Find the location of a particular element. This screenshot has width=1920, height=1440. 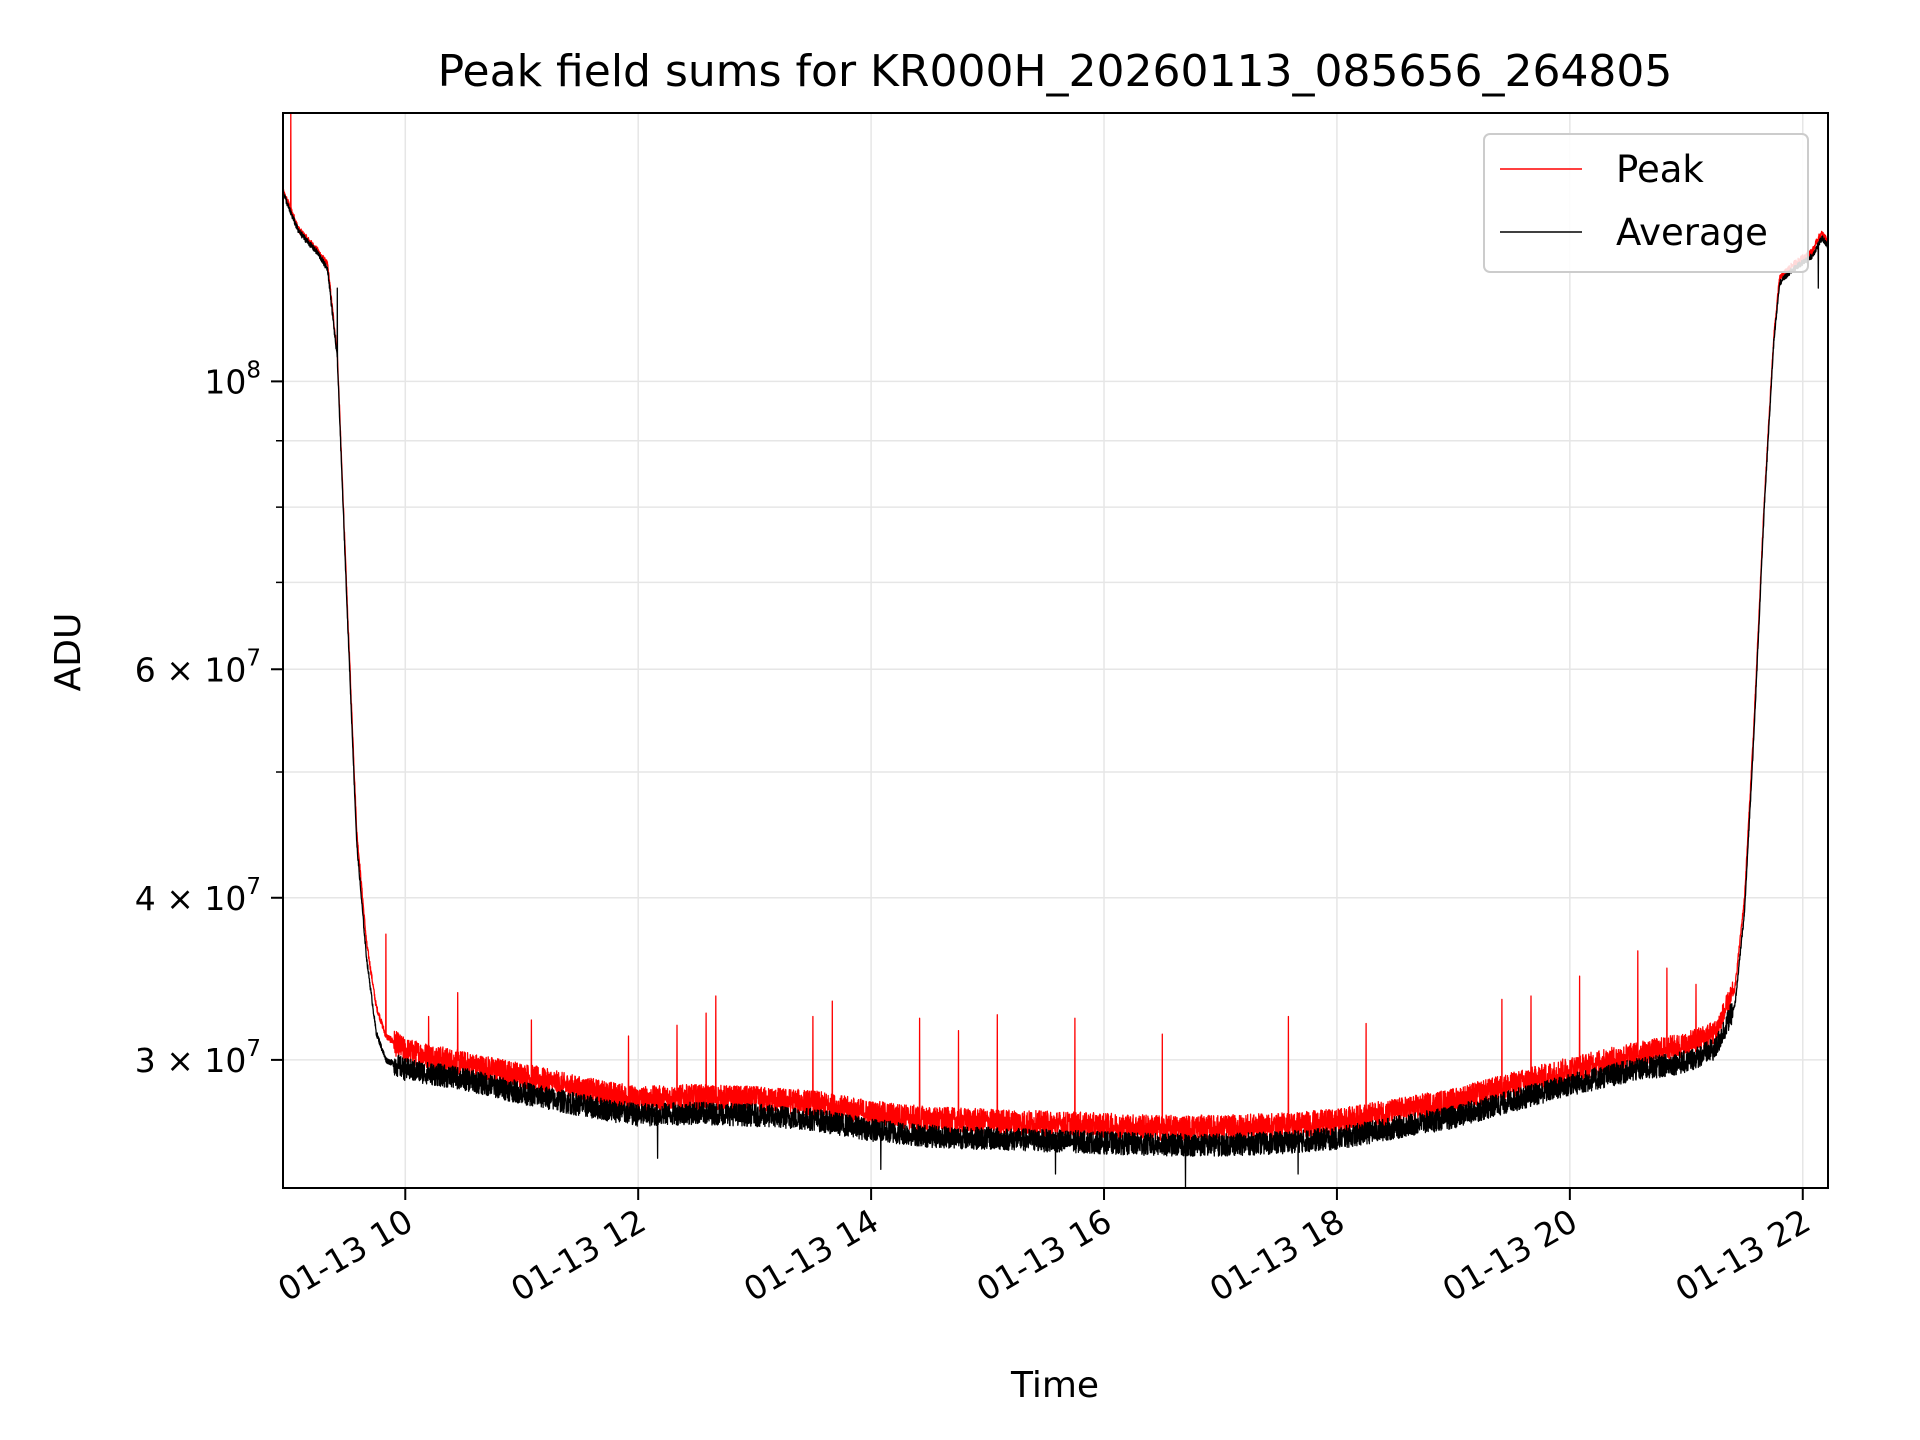

y-tick-label: 4 × 107 is located at coordinates (198, 896).